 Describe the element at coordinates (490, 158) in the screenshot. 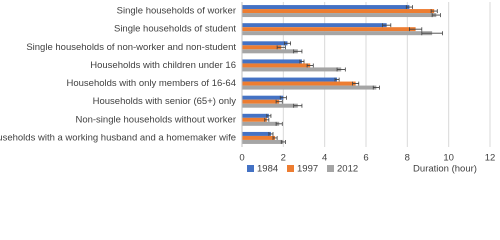

I see `x-tick-label: 12` at that location.